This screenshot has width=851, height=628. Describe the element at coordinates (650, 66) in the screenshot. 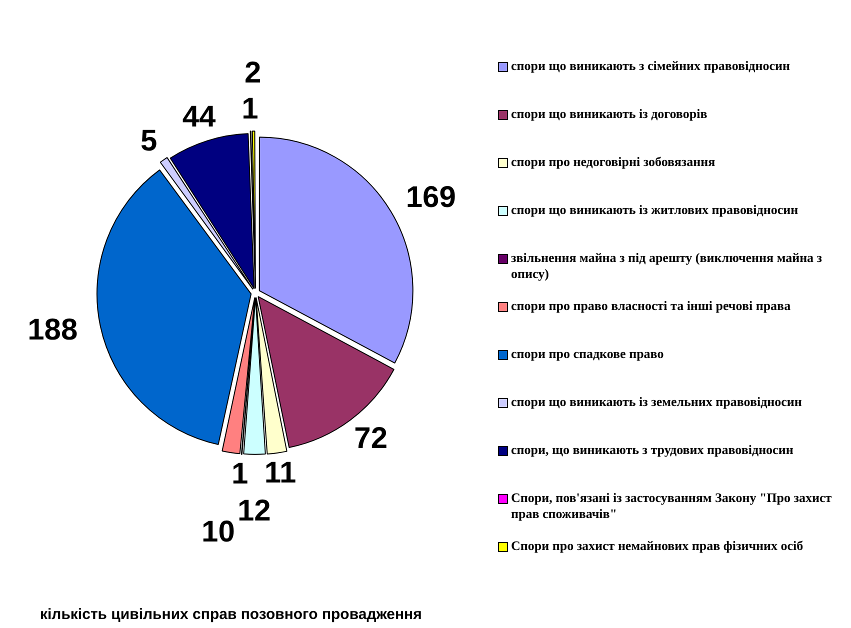

I see `legend-label: спори що виникають з сімейних правовідносин` at that location.